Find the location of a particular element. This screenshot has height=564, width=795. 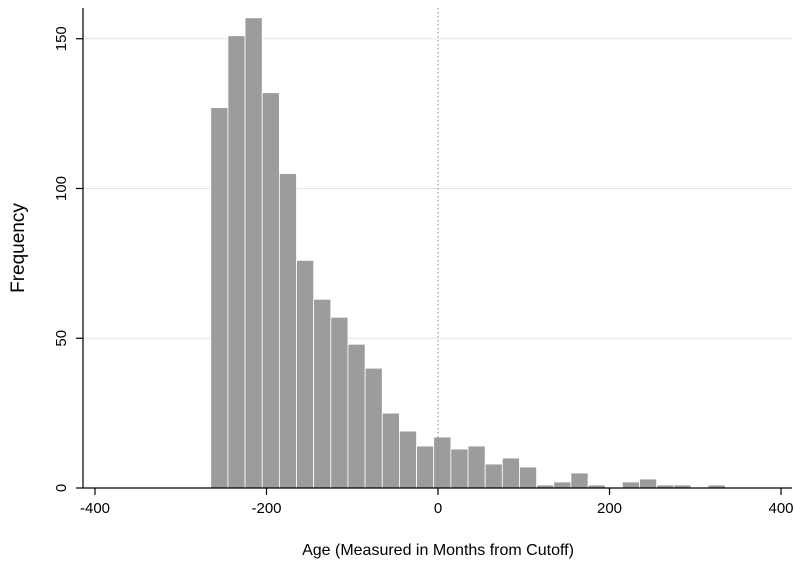

x-tick-label-200: 200 is located at coordinates (609, 508).